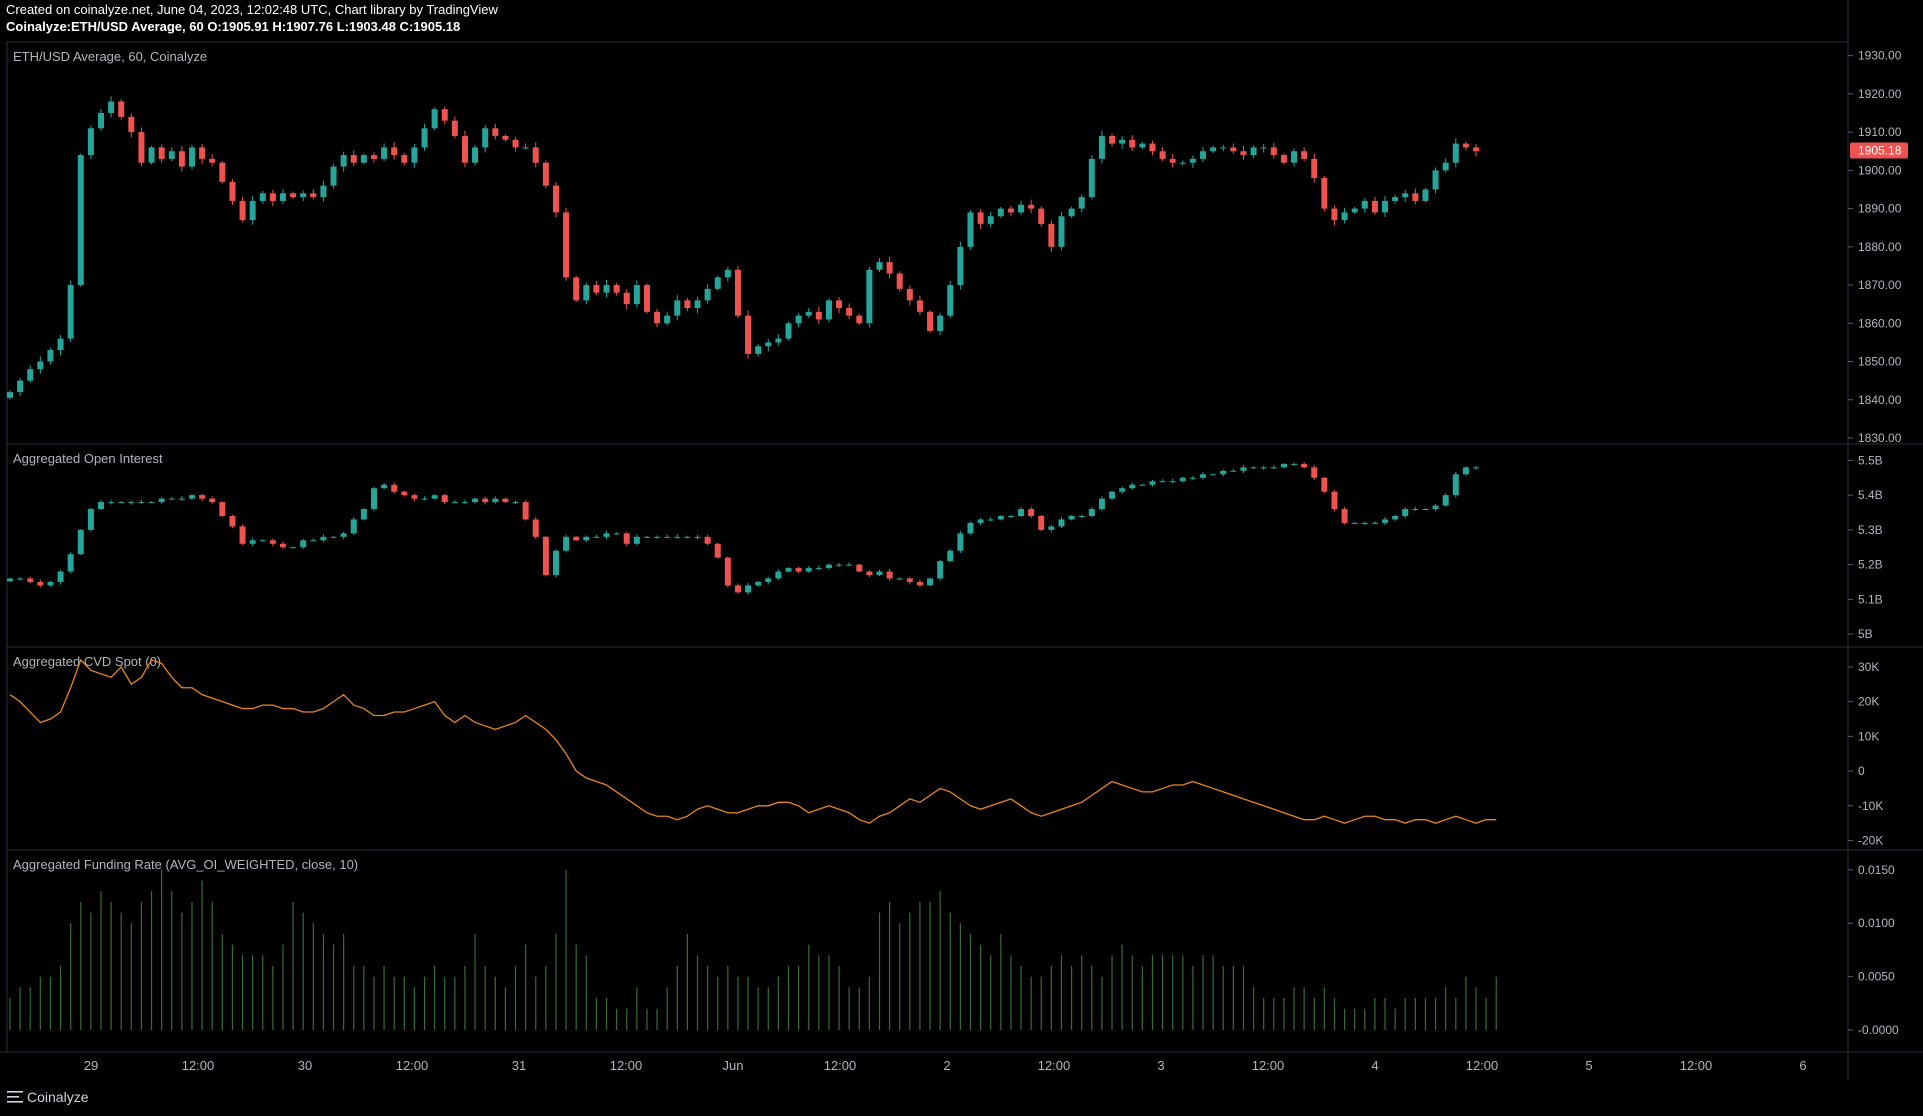  I want to click on y-tick-label: -10K, so click(1870, 806).